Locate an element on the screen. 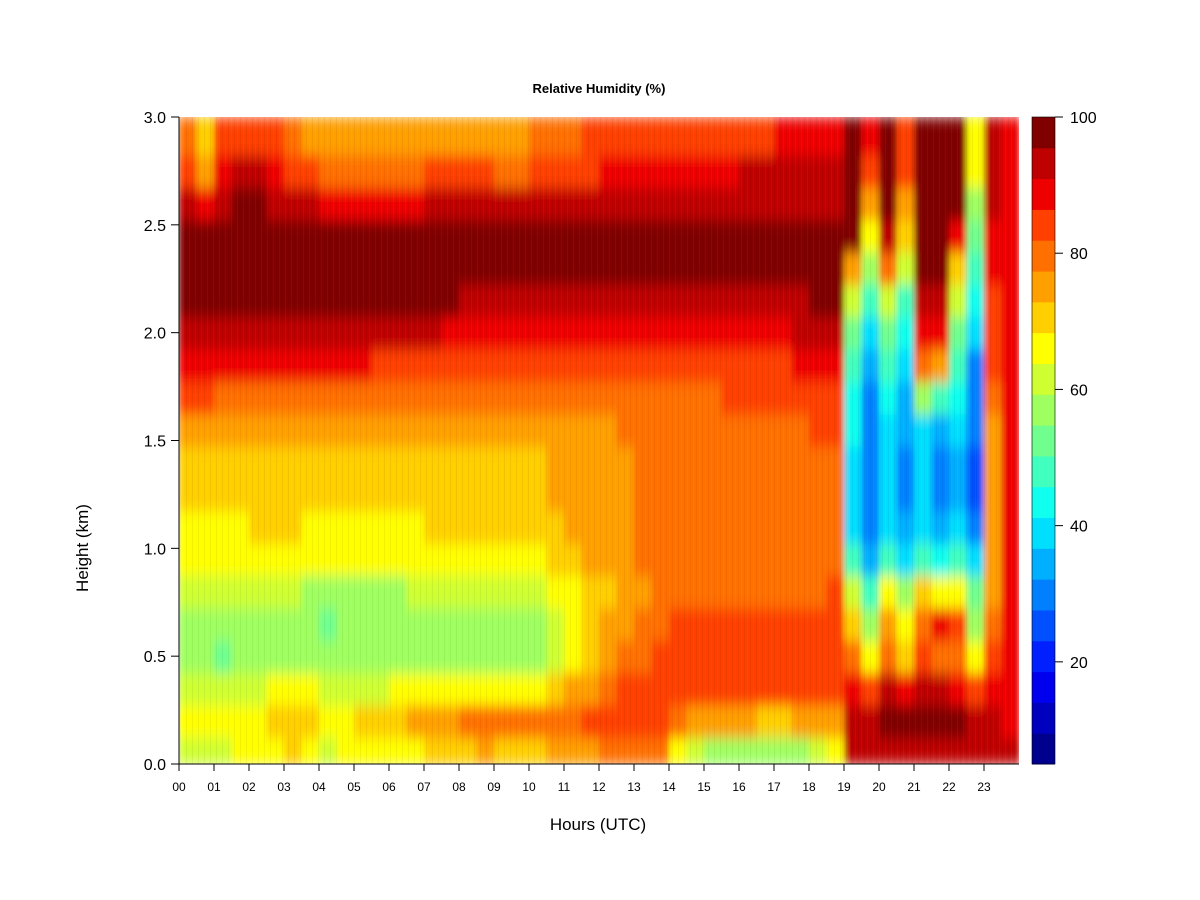 This screenshot has width=1200, height=900. x-tick-label: 06 is located at coordinates (389, 787).